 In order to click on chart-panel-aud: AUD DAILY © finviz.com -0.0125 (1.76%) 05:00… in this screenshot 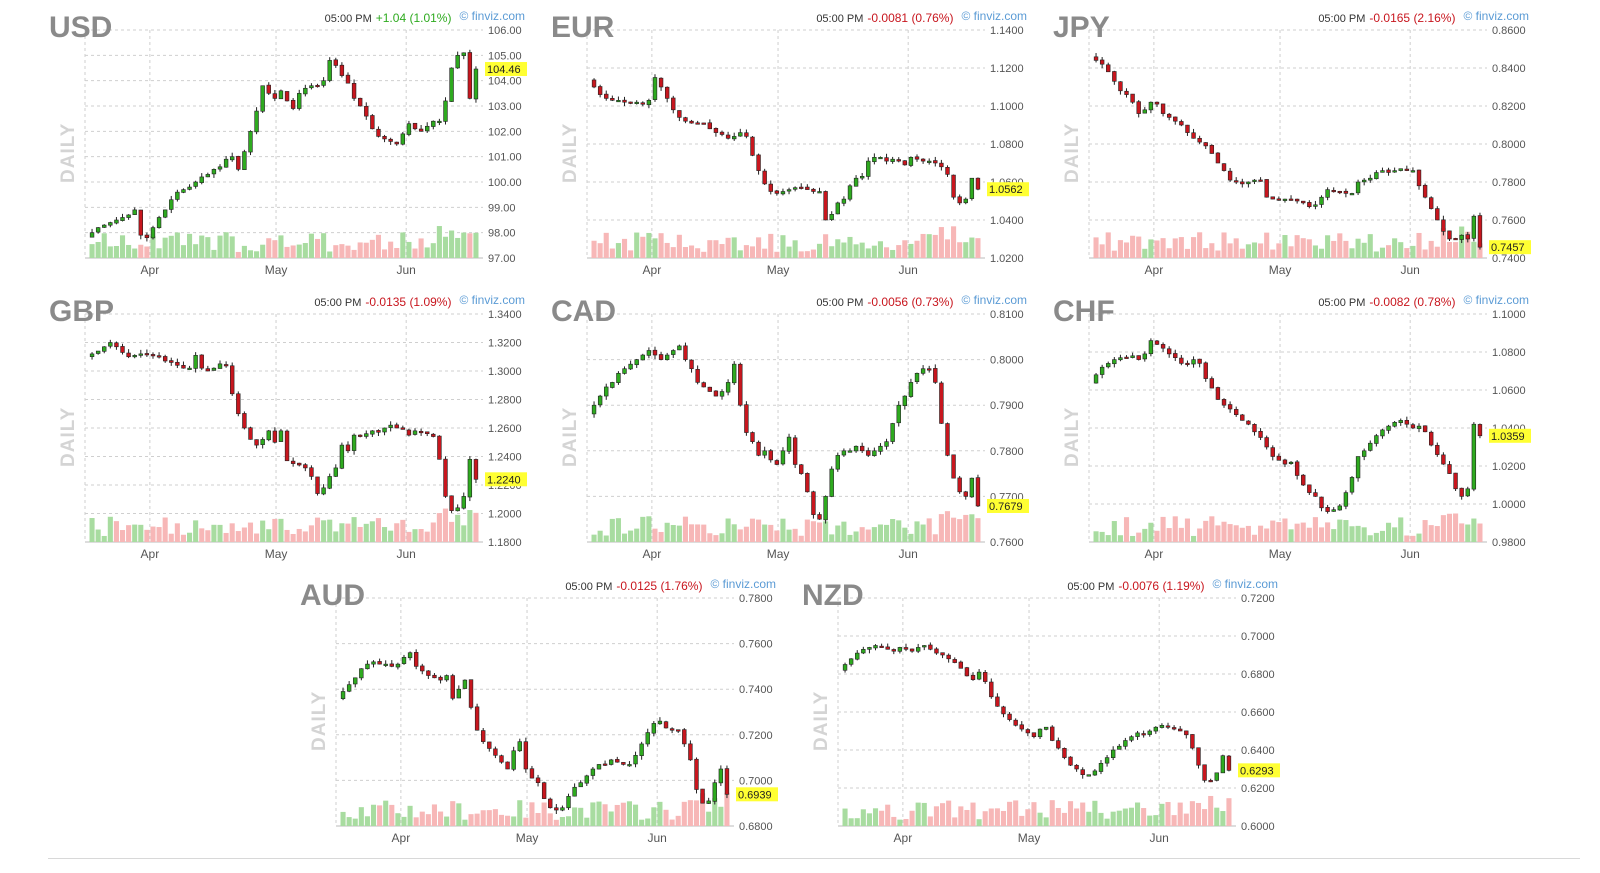, I will do `click(544, 711)`.